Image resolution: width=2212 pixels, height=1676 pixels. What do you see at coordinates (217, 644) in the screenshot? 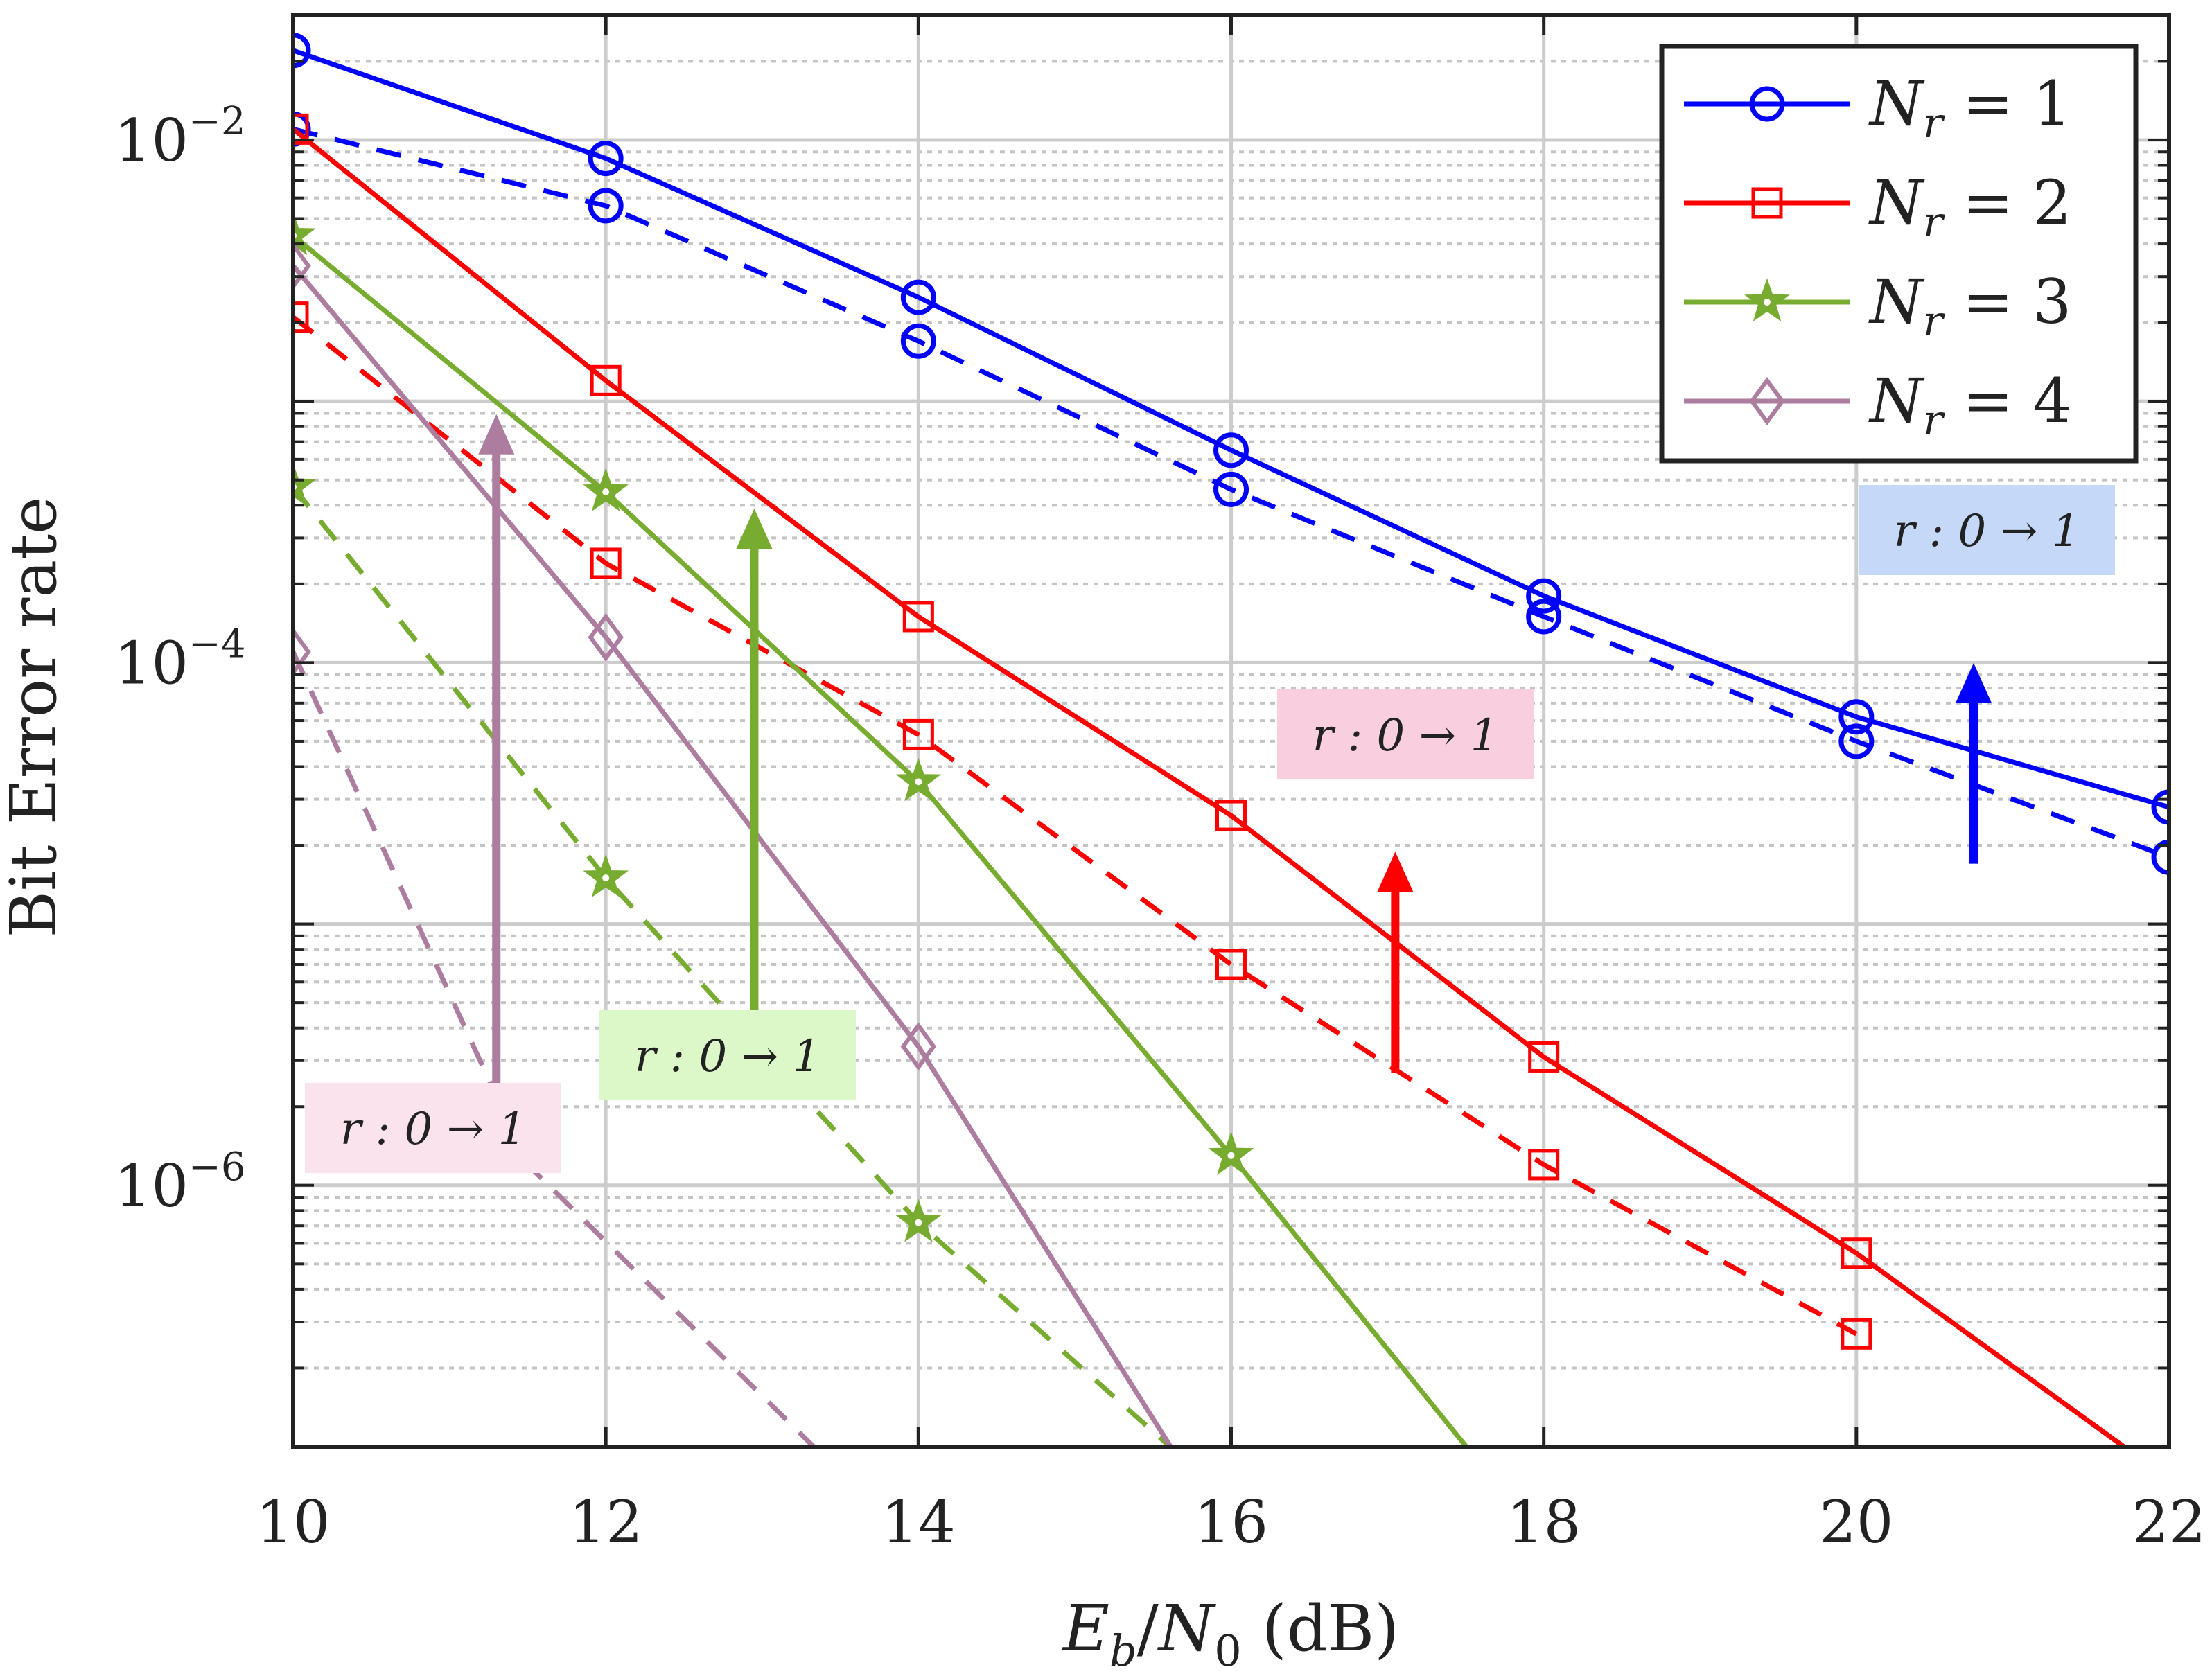
I see `y-tick-exponent: −4` at bounding box center [217, 644].